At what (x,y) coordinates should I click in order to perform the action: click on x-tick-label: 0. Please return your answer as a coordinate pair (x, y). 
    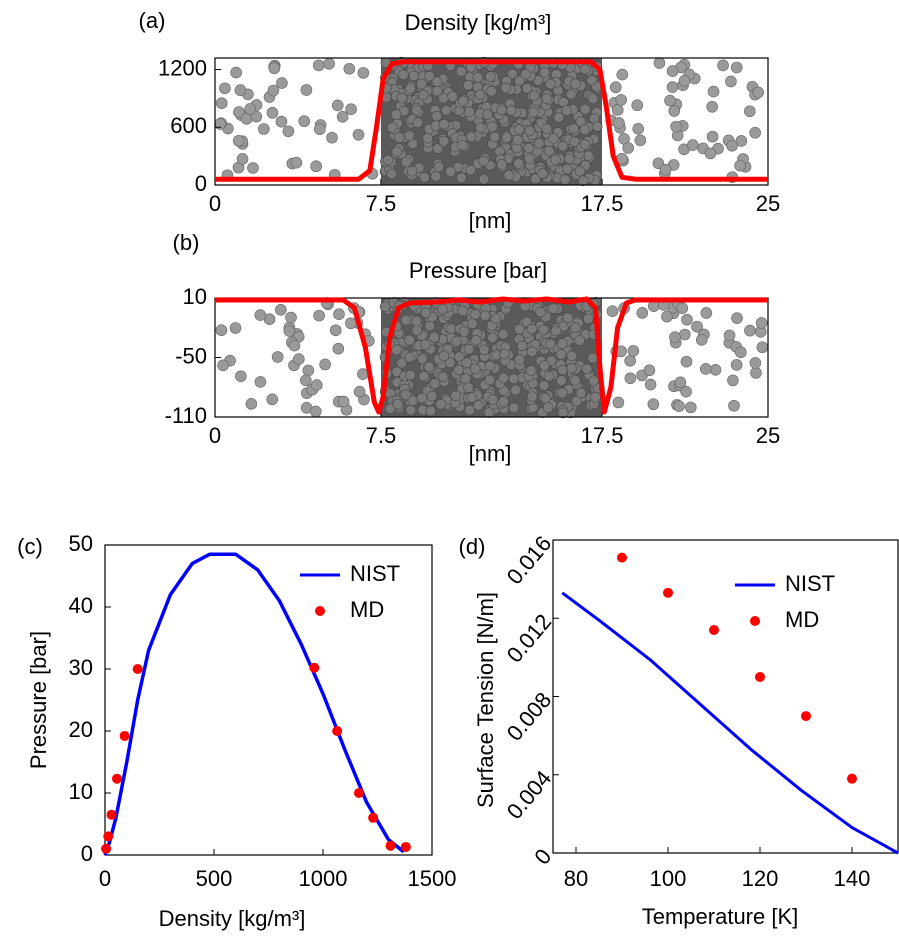
    Looking at the image, I should click on (215, 435).